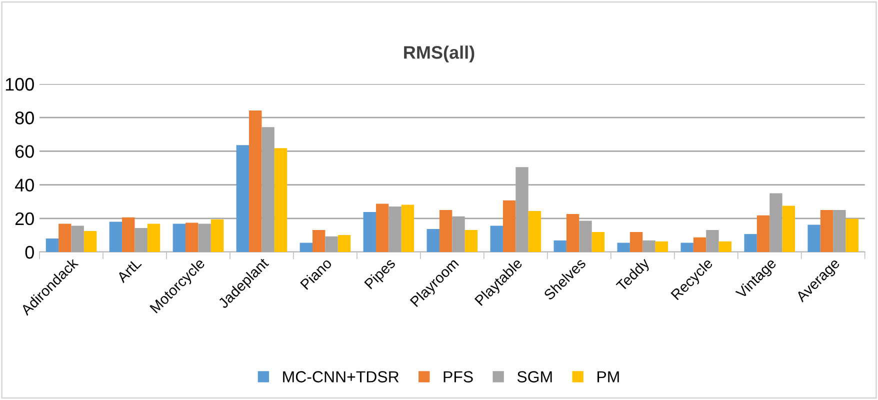 This screenshot has width=878, height=400. I want to click on y-tick-label: 100, so click(20, 84).